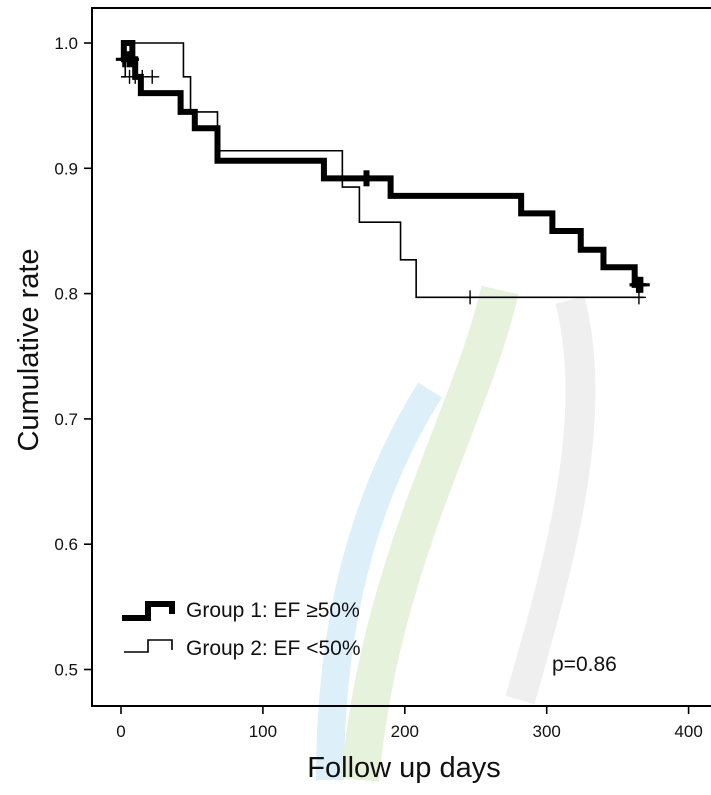 Image resolution: width=711 pixels, height=795 pixels. What do you see at coordinates (66, 544) in the screenshot?
I see `y-tick-label: 0.6` at bounding box center [66, 544].